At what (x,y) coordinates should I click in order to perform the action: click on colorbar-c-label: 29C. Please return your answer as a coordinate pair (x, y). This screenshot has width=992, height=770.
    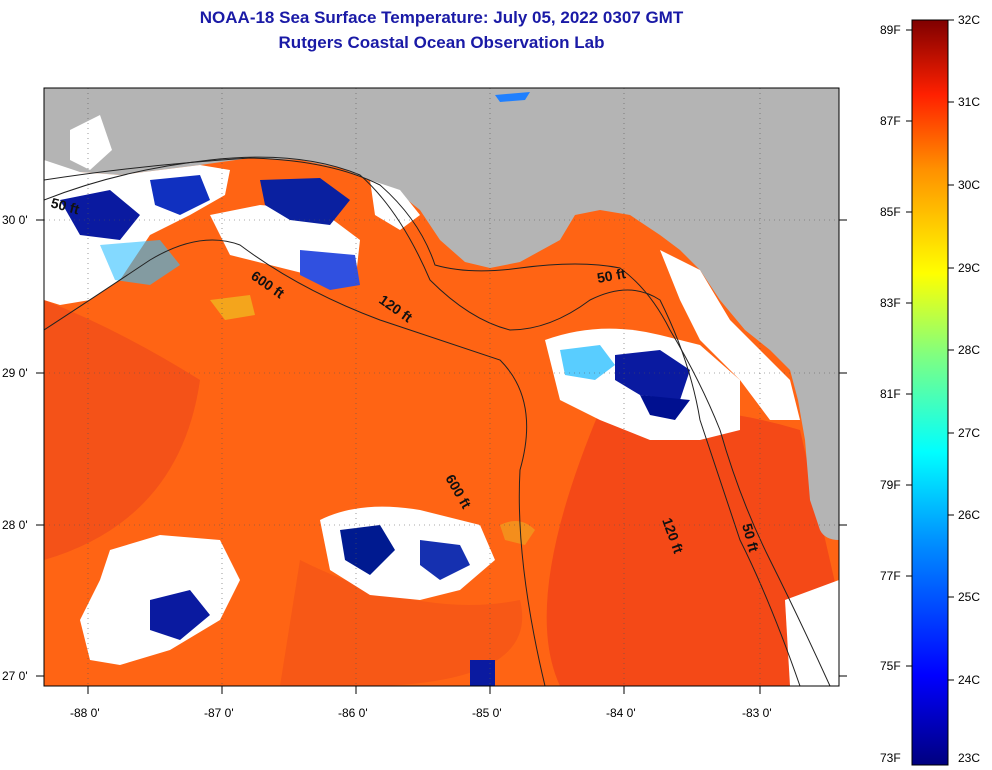
    Looking at the image, I should click on (969, 268).